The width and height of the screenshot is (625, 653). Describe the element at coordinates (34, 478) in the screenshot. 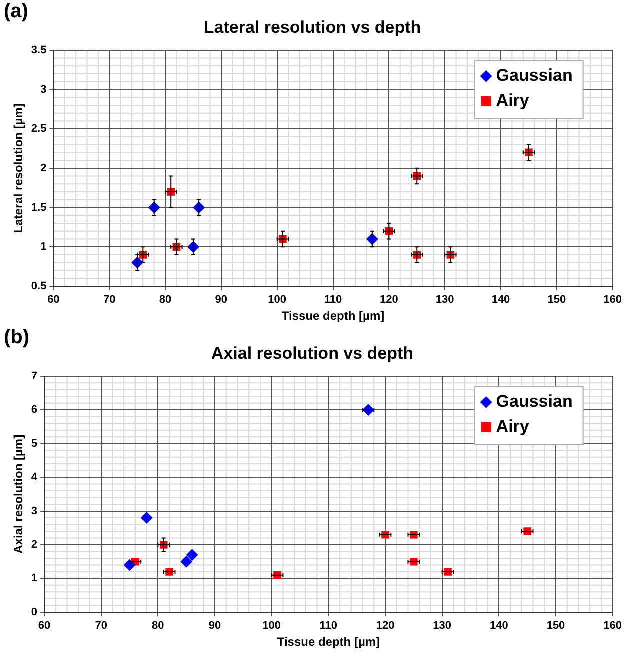

I see `y-tick-label: 4` at that location.